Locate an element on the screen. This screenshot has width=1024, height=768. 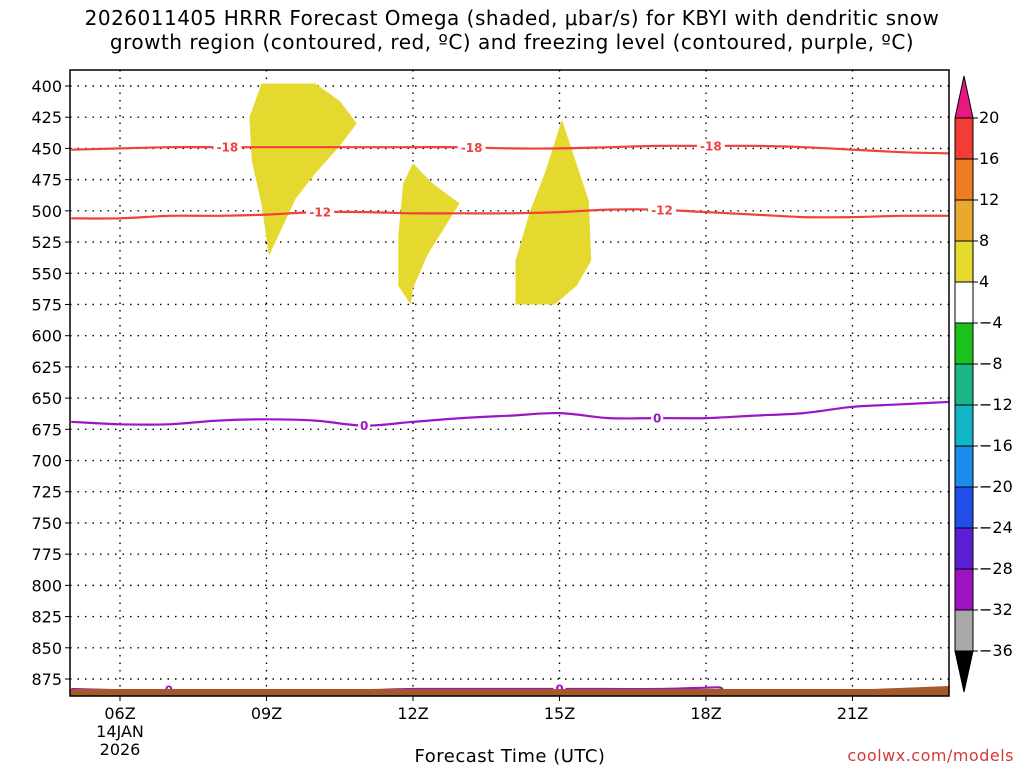
colorbar-top-arrow is located at coordinates (964, 97).